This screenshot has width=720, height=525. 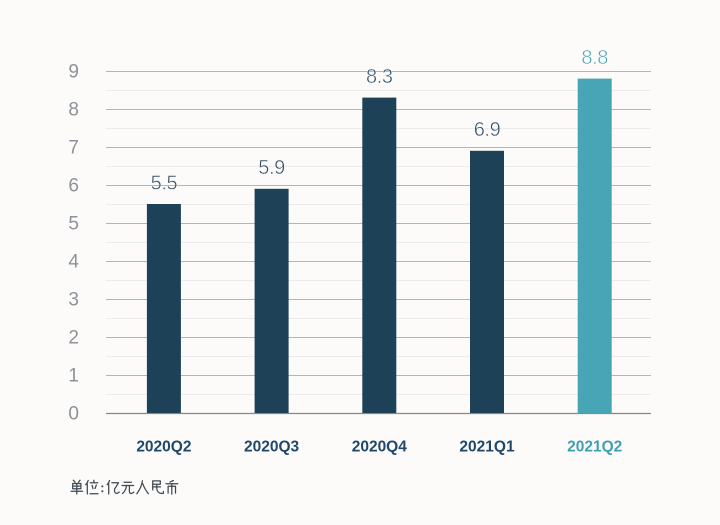 What do you see at coordinates (73, 376) in the screenshot?
I see `svg-text: 1` at bounding box center [73, 376].